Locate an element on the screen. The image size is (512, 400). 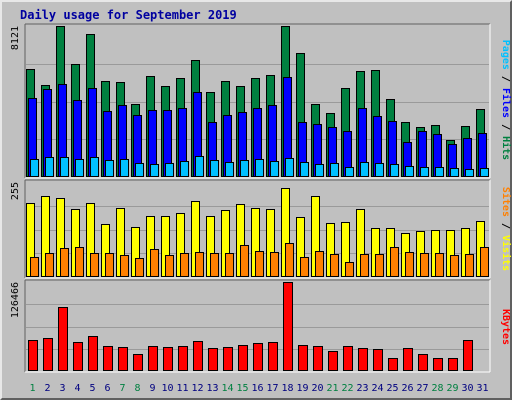
legend-entry-0: Pages is located at coordinates (505, 55).